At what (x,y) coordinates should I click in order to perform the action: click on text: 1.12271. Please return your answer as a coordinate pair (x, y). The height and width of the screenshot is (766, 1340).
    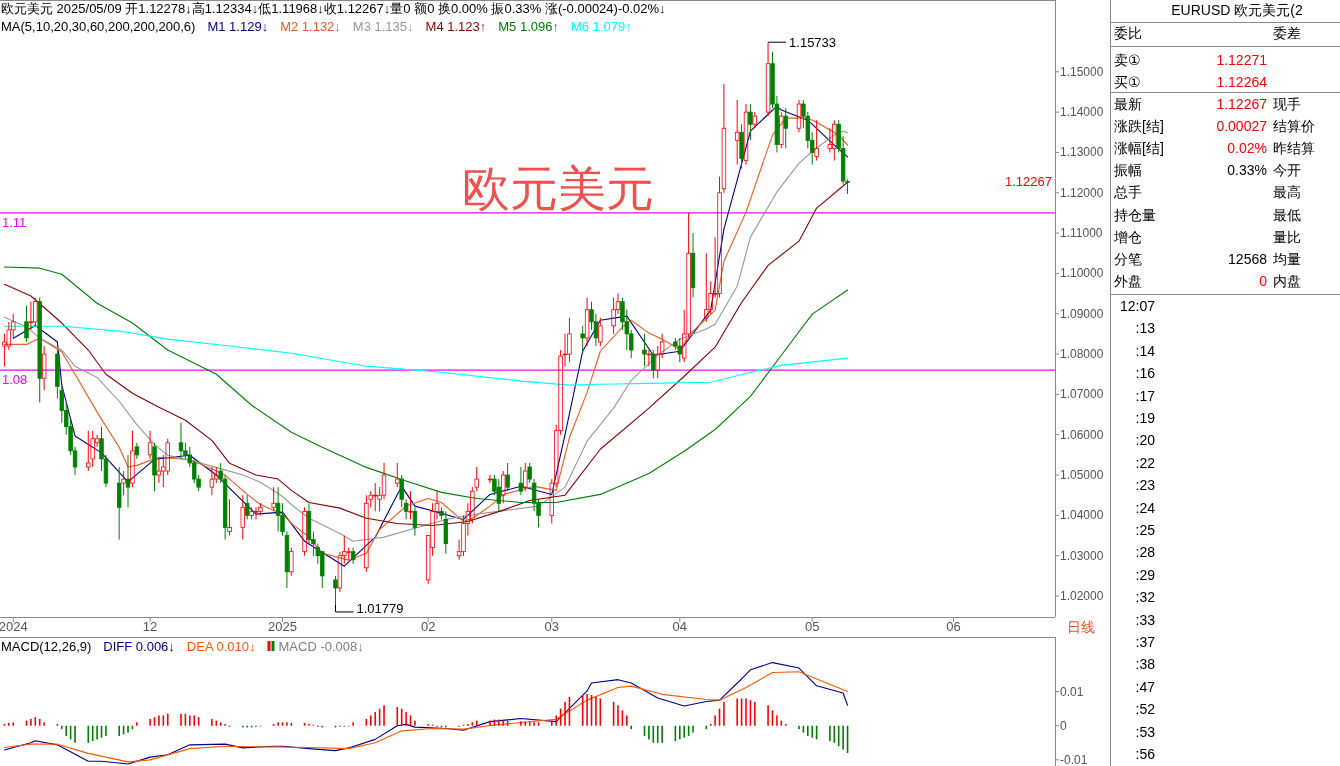
    Looking at the image, I should click on (1241, 60).